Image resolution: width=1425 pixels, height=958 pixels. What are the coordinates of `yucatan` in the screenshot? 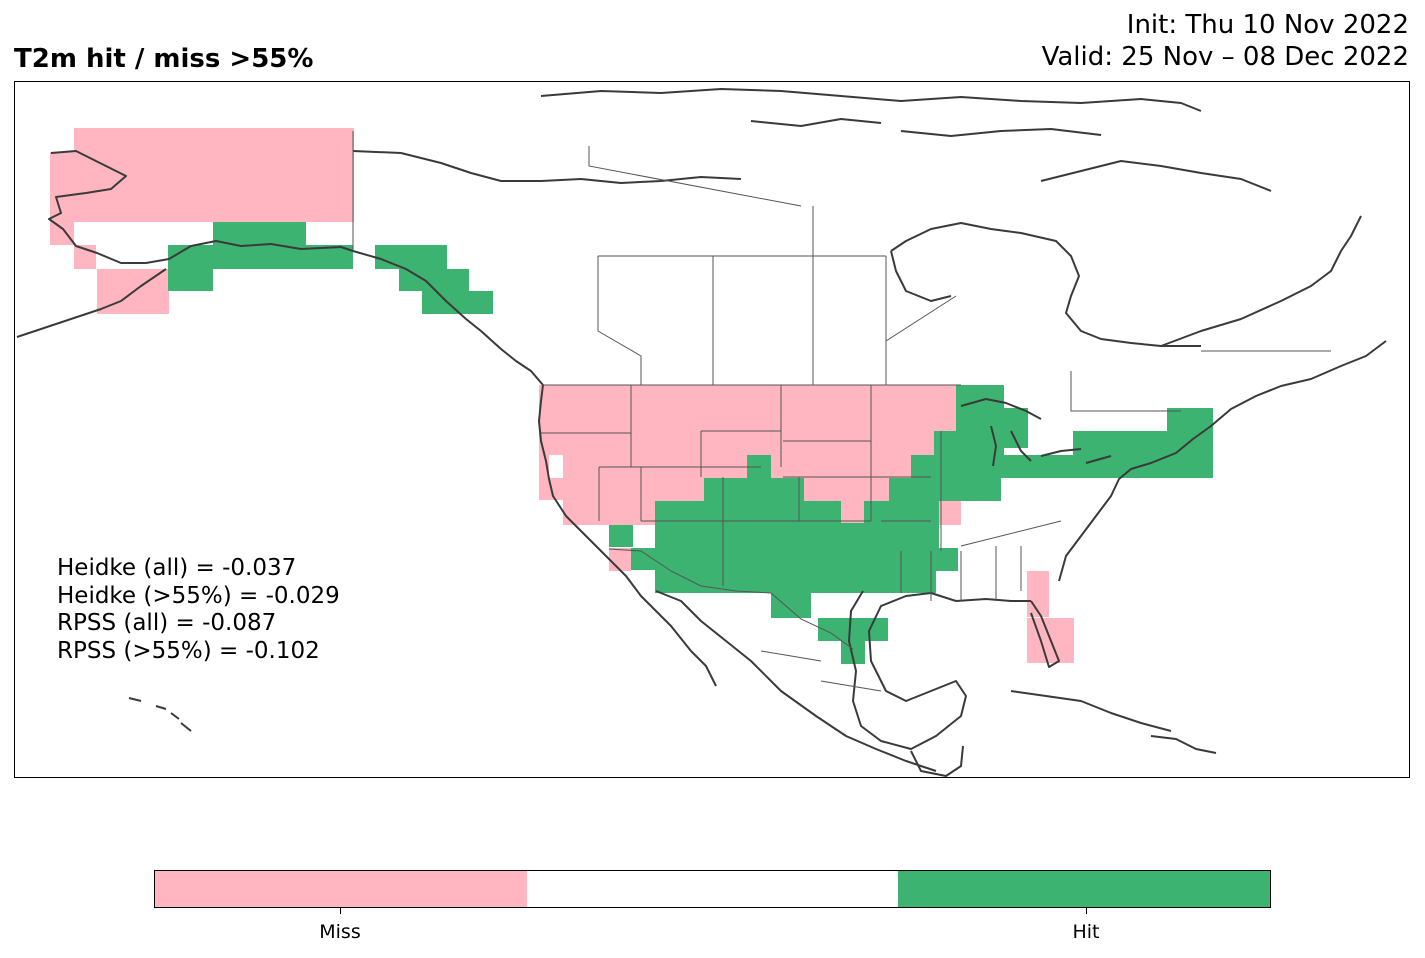 It's located at (937, 761).